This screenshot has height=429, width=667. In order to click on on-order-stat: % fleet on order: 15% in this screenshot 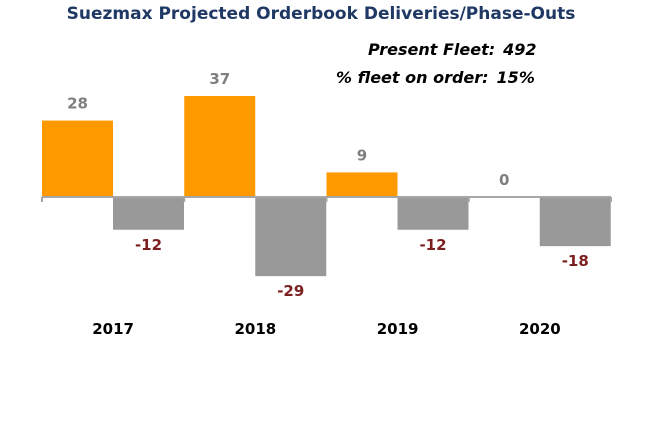, I will do `click(435, 77)`.